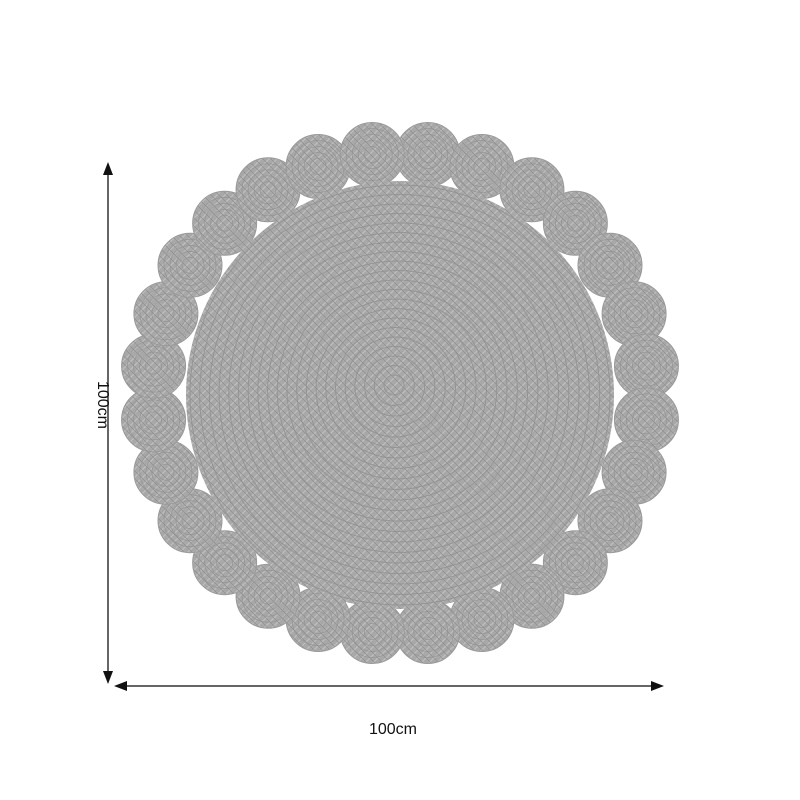 This screenshot has width=800, height=800. I want to click on height-arrow, so click(108, 423).